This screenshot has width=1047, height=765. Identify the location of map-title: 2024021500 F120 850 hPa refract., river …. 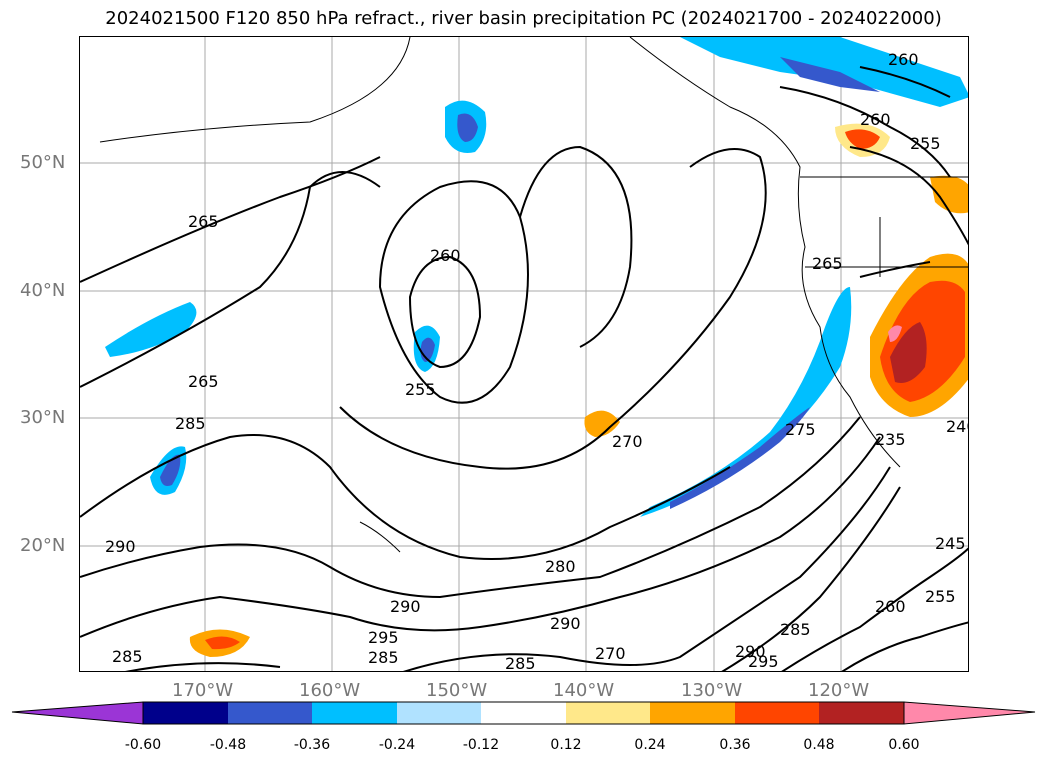
(523, 18).